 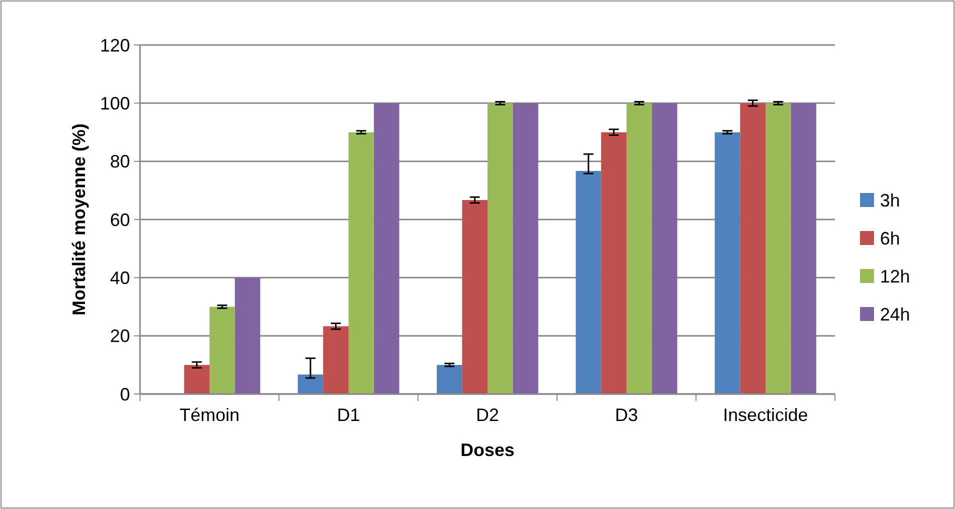 I want to click on y-axis-title: Mortalité moyenne (%), so click(x=79, y=219).